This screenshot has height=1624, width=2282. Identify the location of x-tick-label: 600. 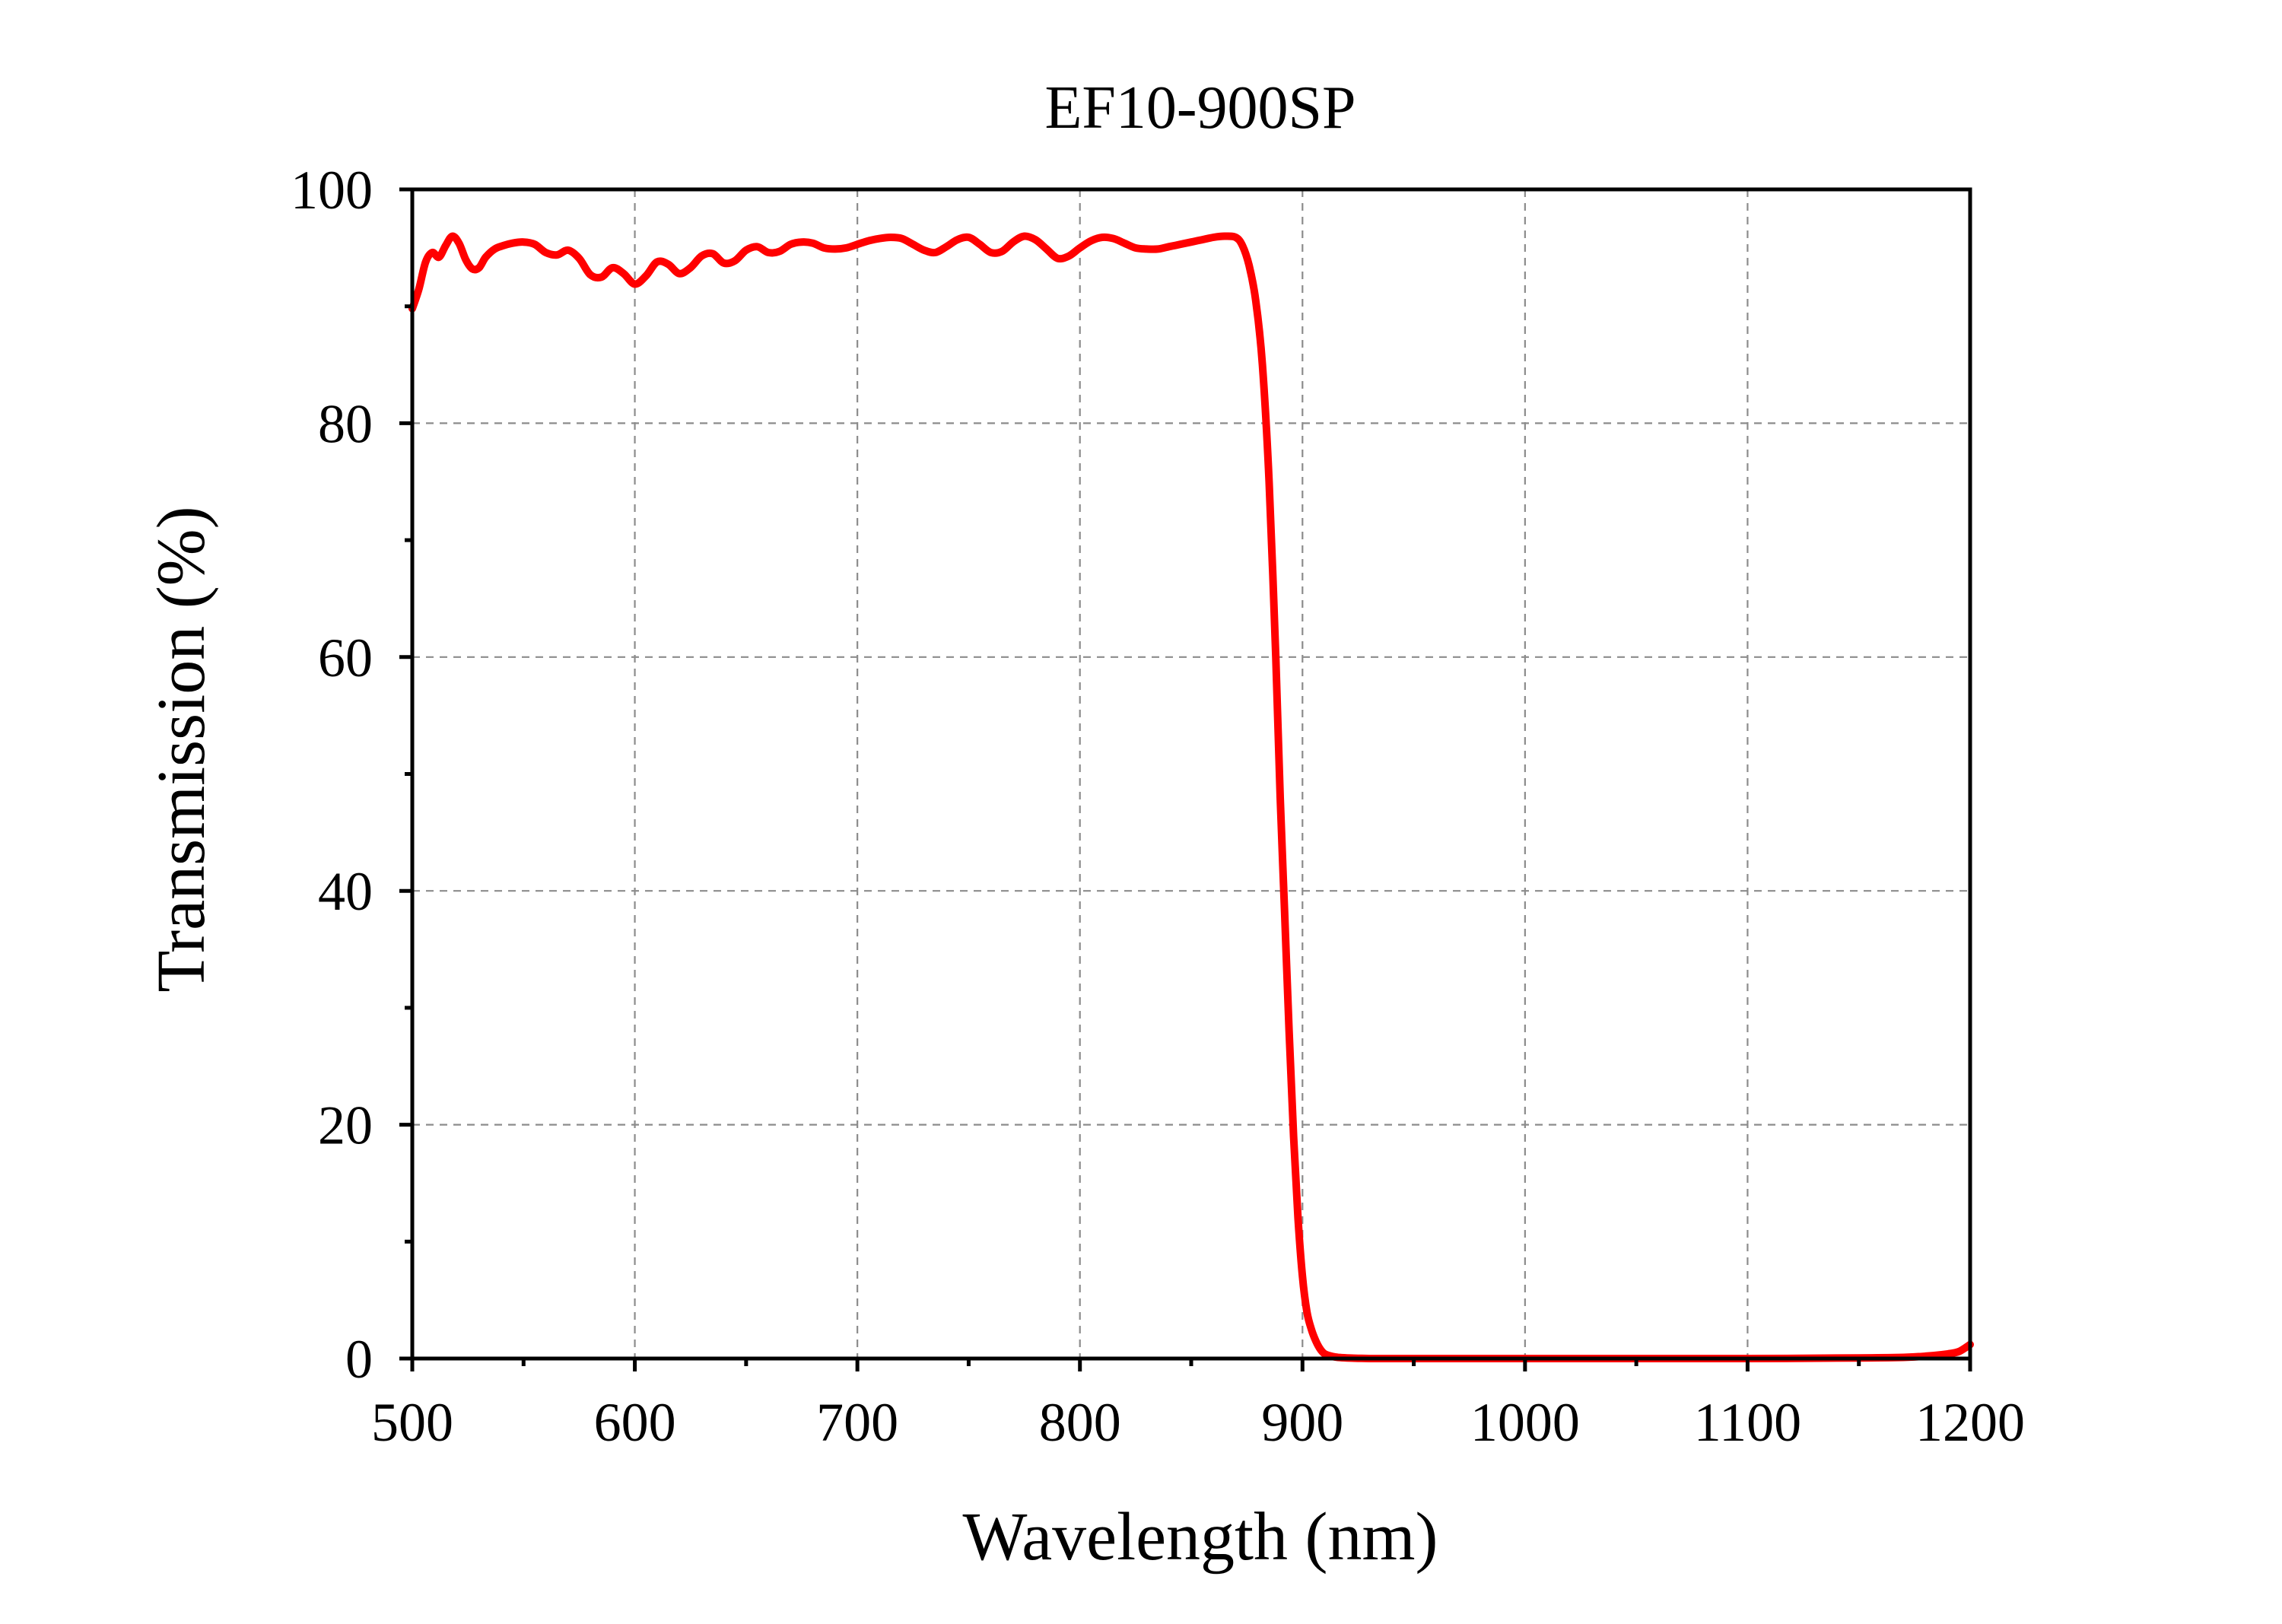
(635, 1422).